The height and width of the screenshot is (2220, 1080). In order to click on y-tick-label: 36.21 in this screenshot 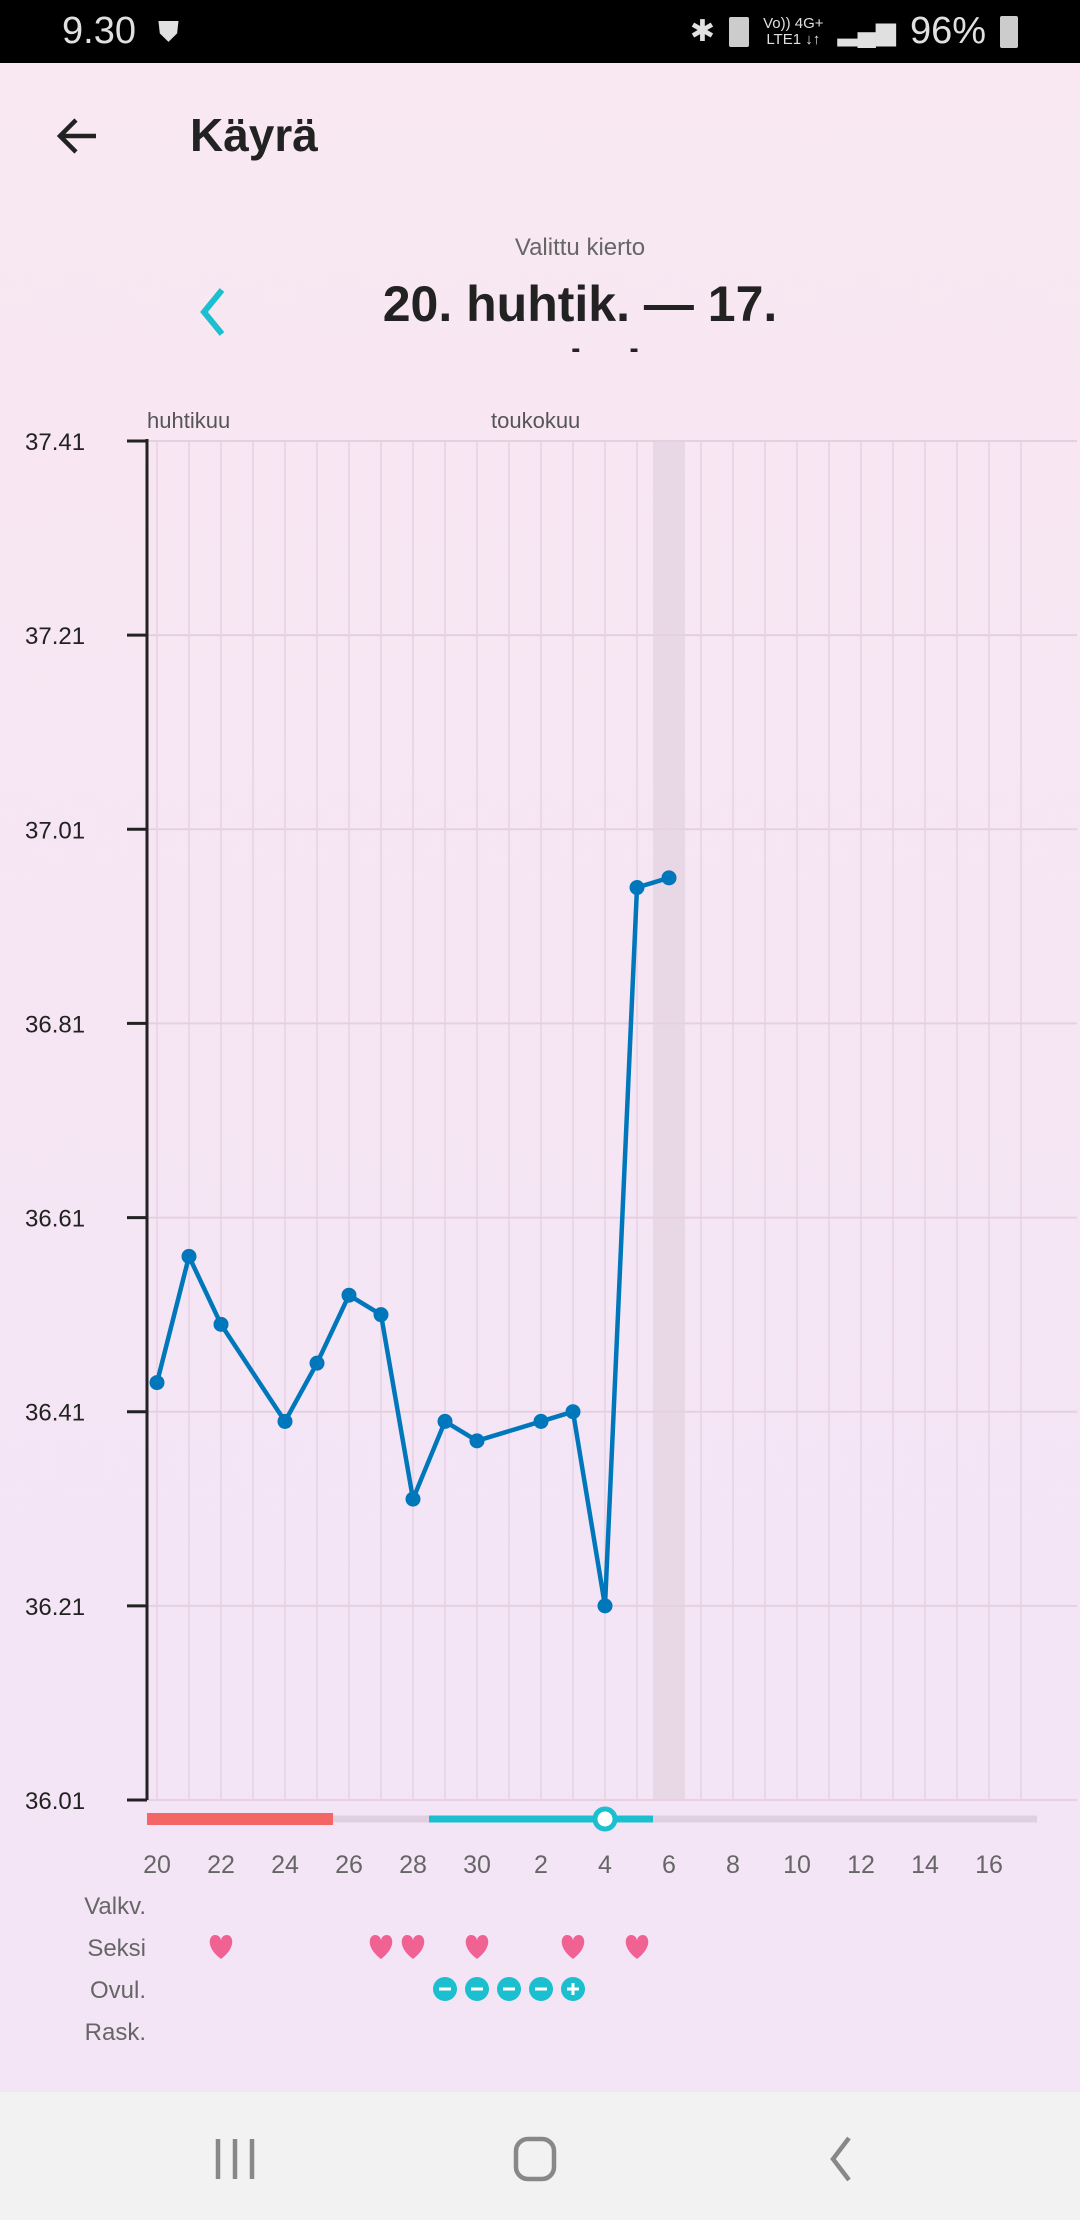, I will do `click(55, 1607)`.